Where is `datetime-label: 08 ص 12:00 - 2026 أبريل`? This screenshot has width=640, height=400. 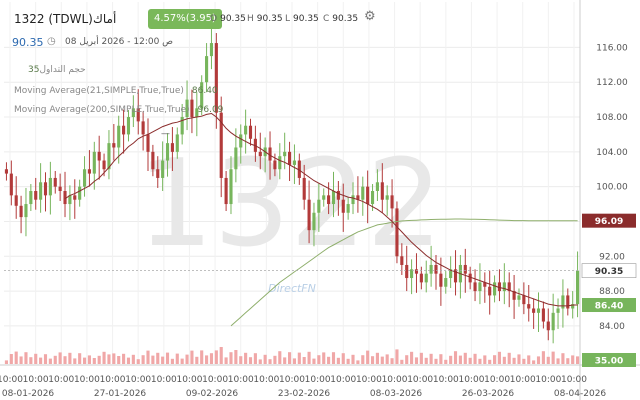
datetime-label: 08 ص 12:00 - 2026 أبريل is located at coordinates (119, 42).